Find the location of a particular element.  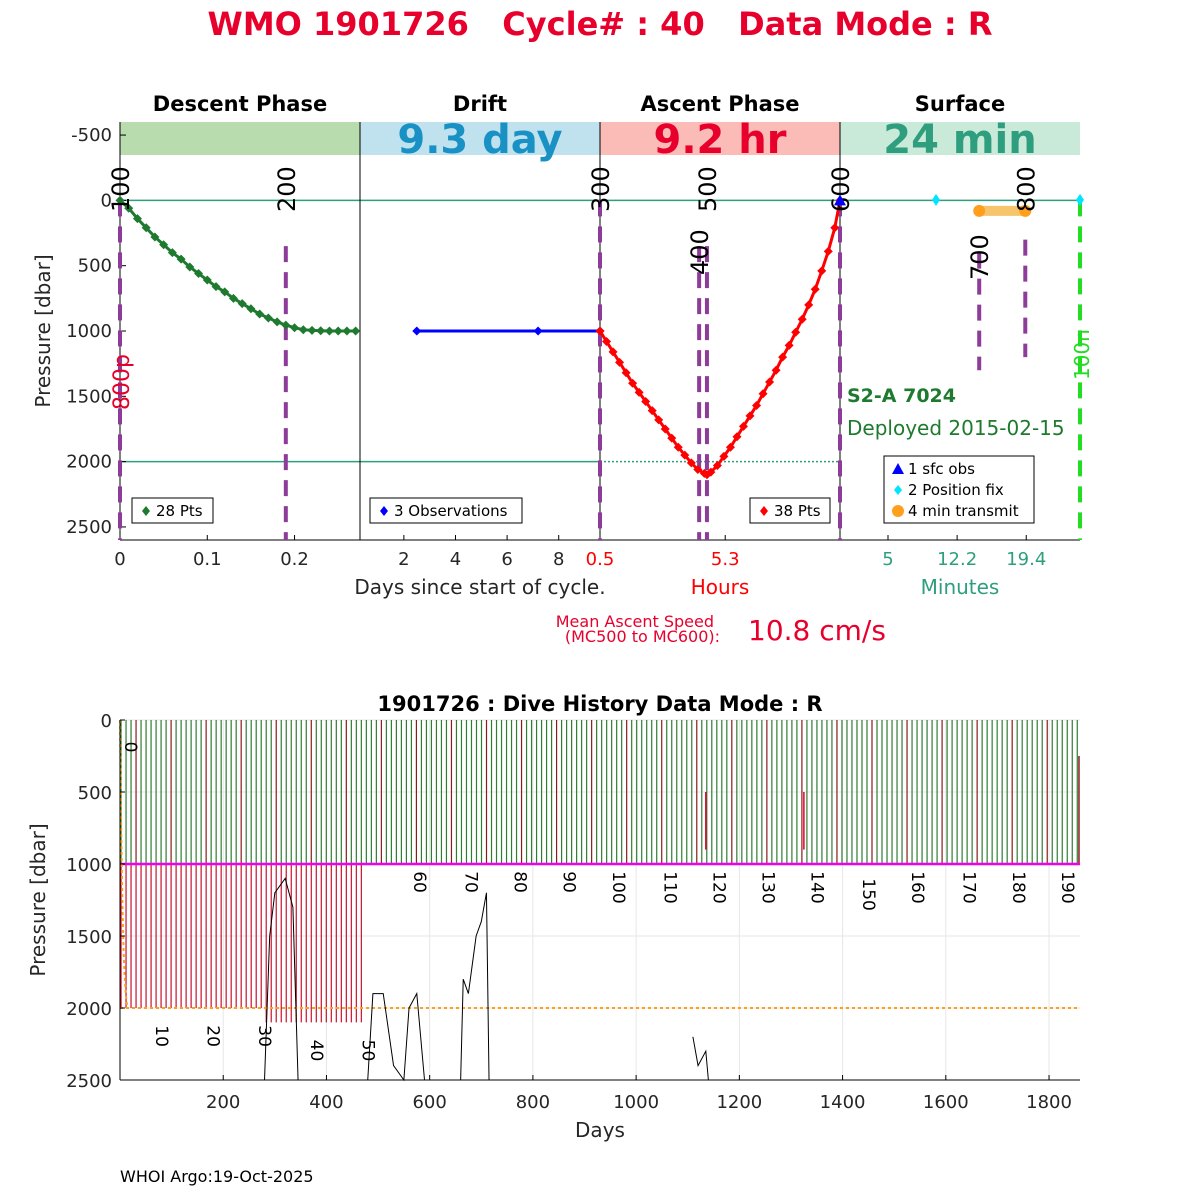

cycle-number-label: 100 is located at coordinates (618, 887).